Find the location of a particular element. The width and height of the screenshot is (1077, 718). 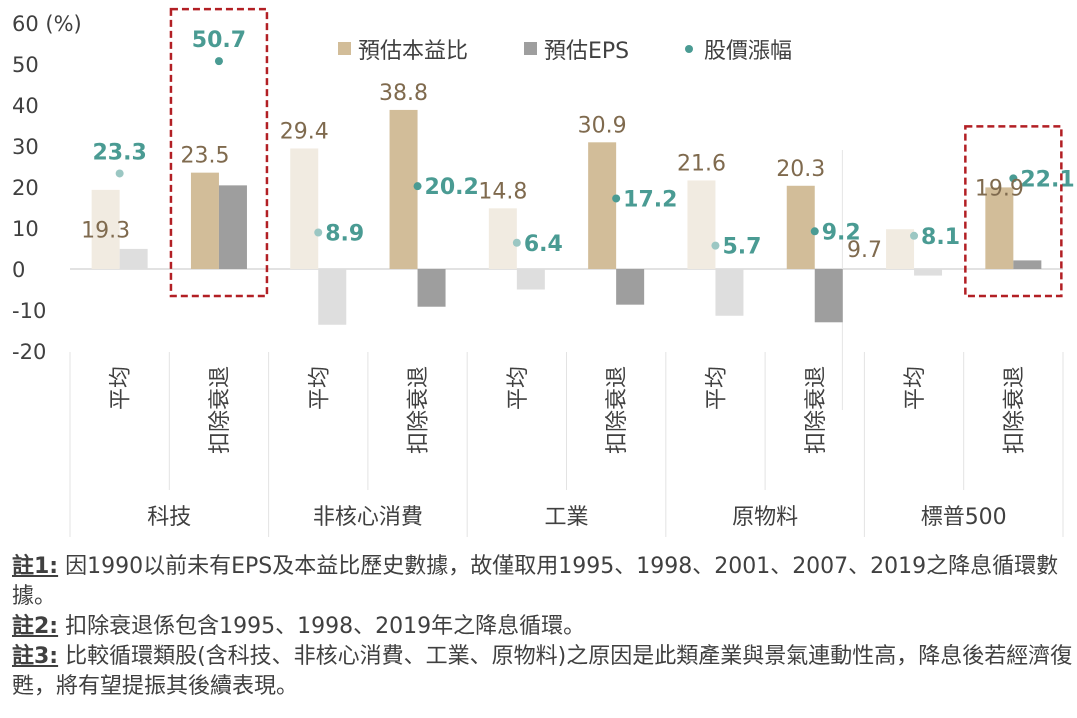

legend-dot is located at coordinates (689, 49).